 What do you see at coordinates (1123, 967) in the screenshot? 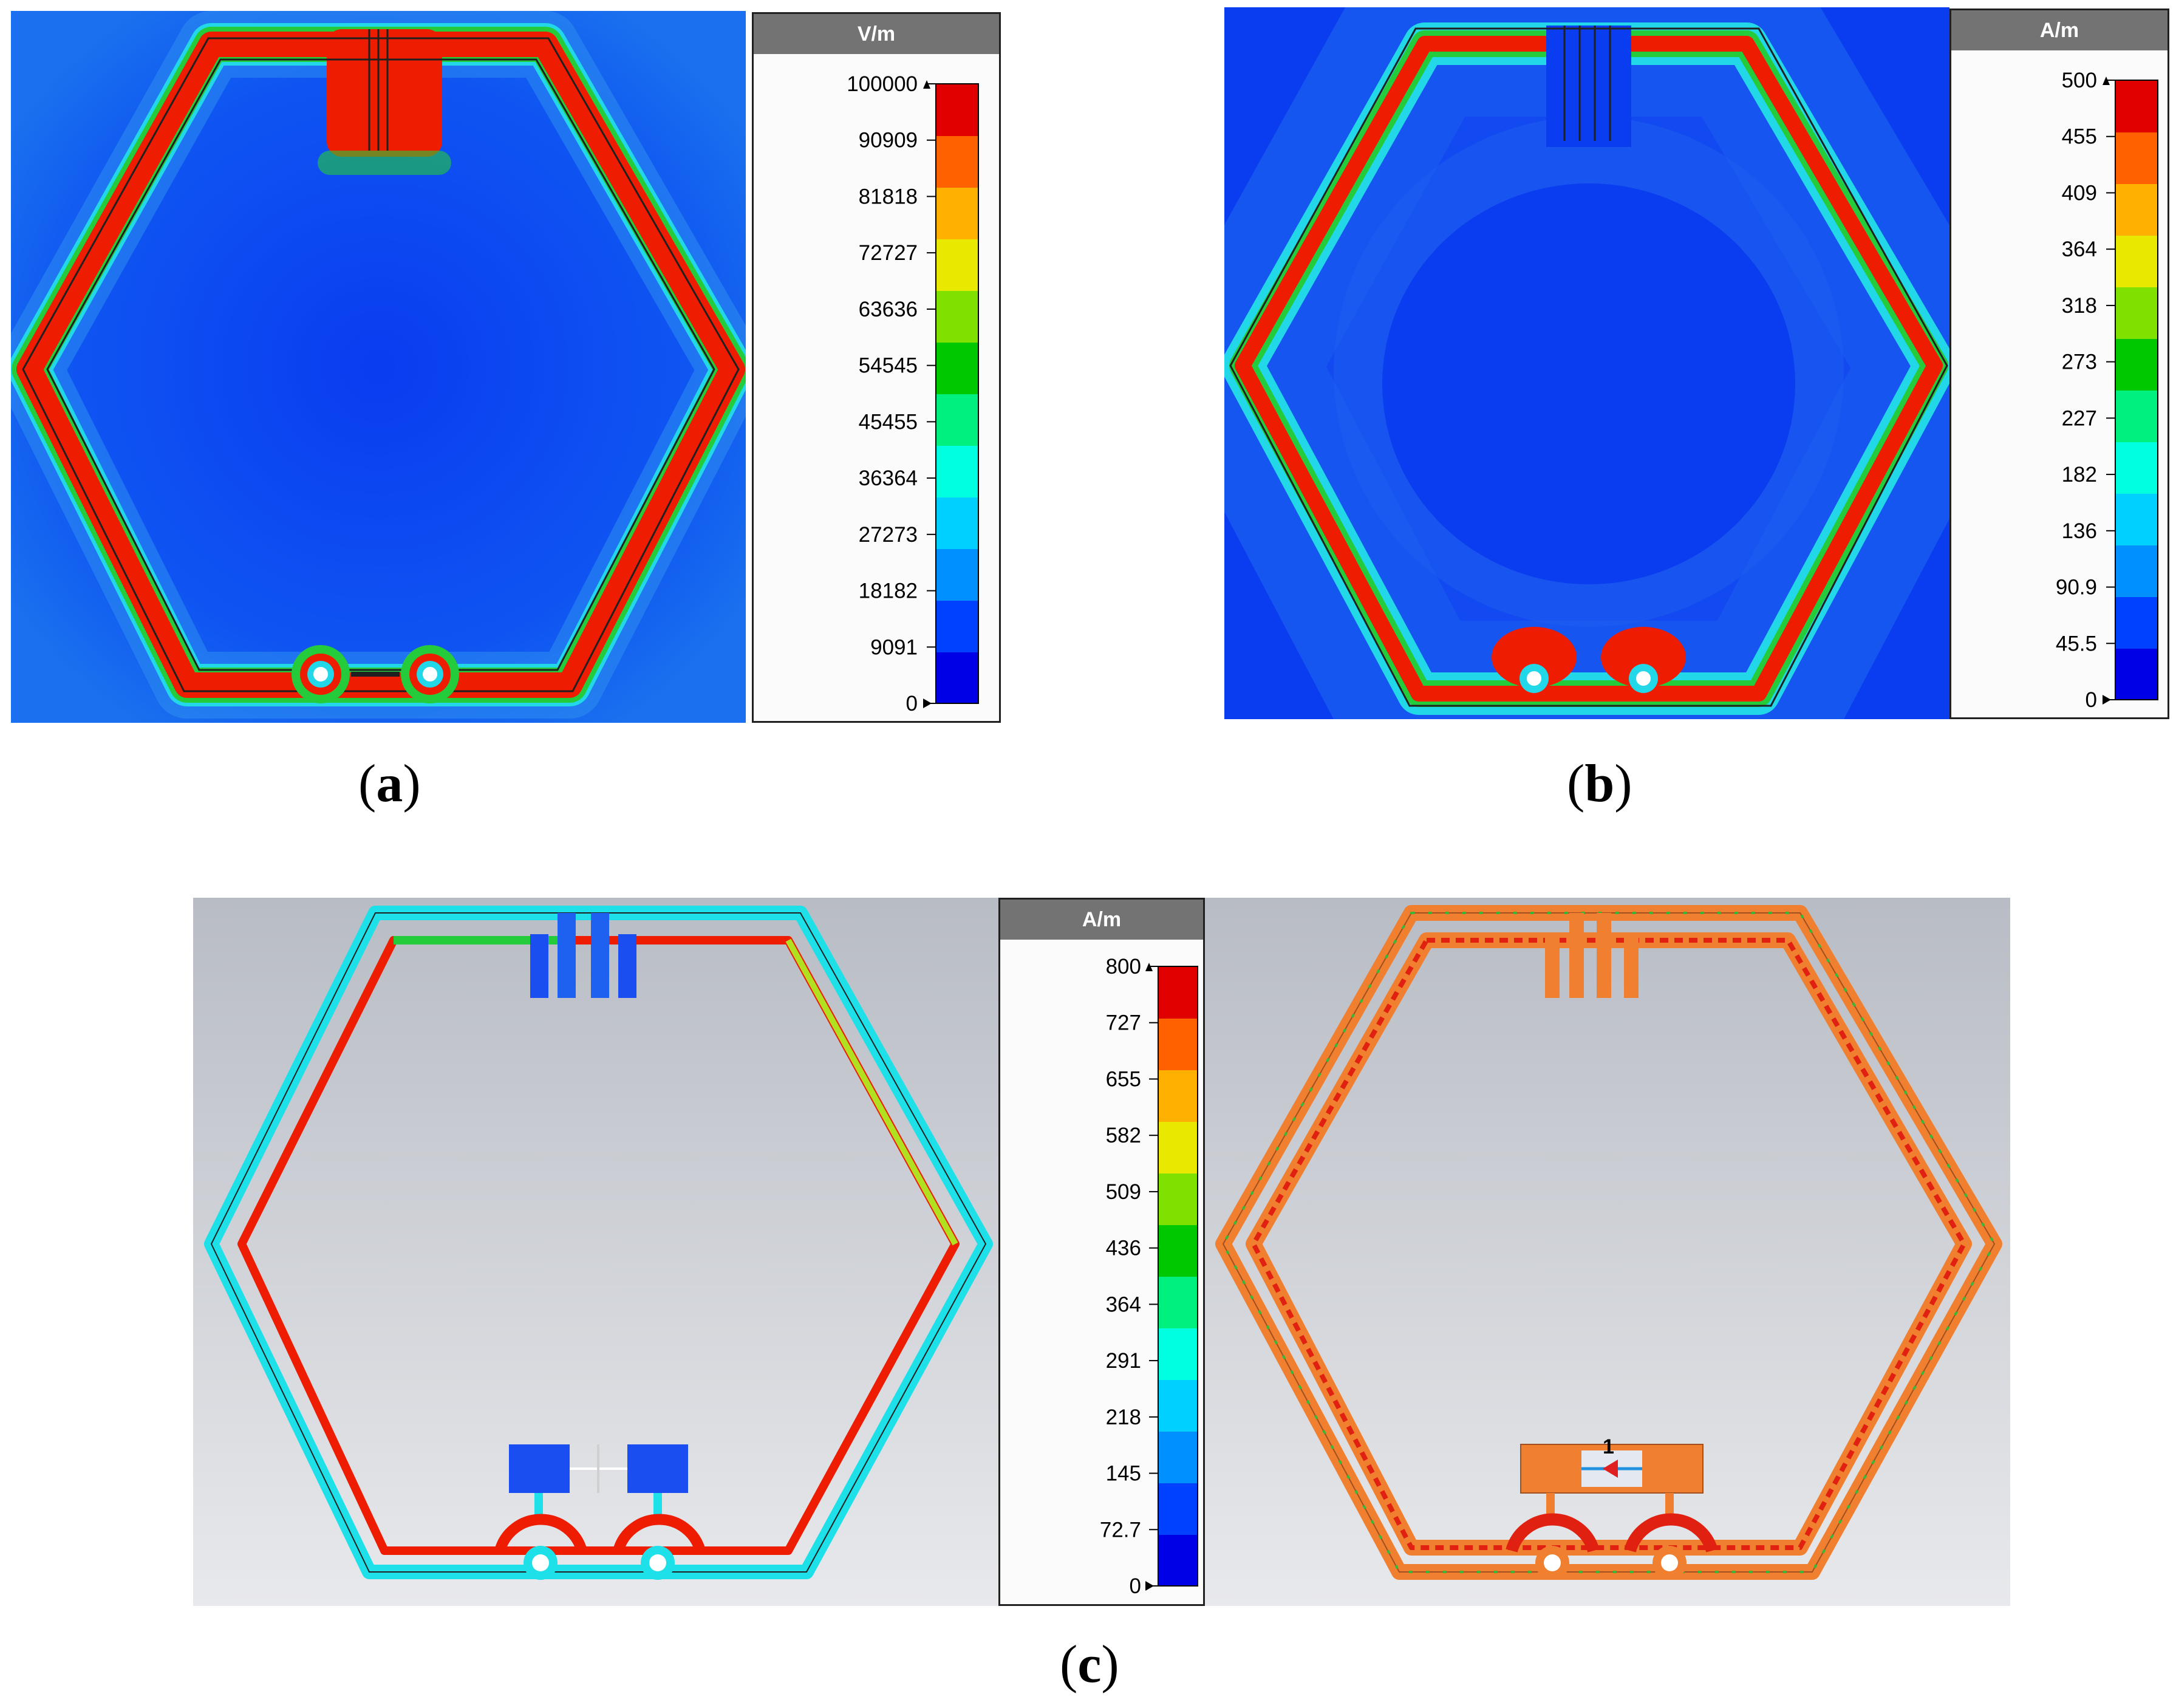
I see `colorbar-tick-label: 800` at bounding box center [1123, 967].